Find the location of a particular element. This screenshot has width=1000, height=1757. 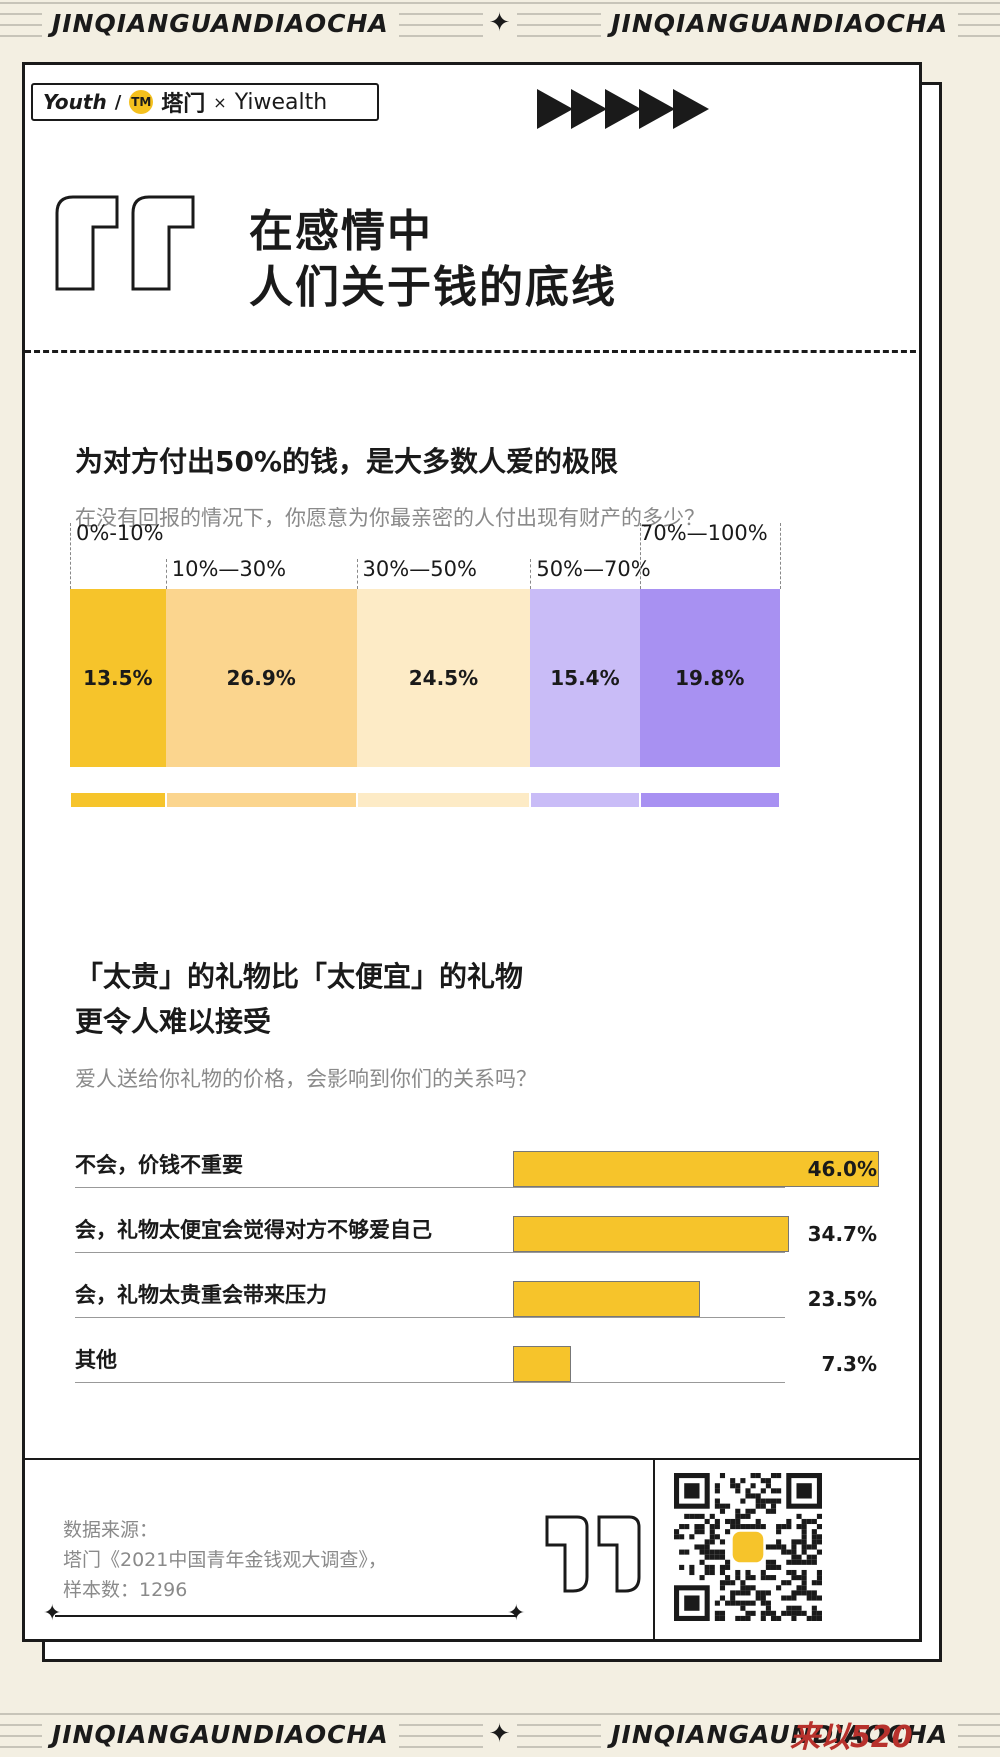

data-source: 数据来源： 塔门《2021中国青年金钱观大调查》， 样本数：1296 is located at coordinates (225, 1560).